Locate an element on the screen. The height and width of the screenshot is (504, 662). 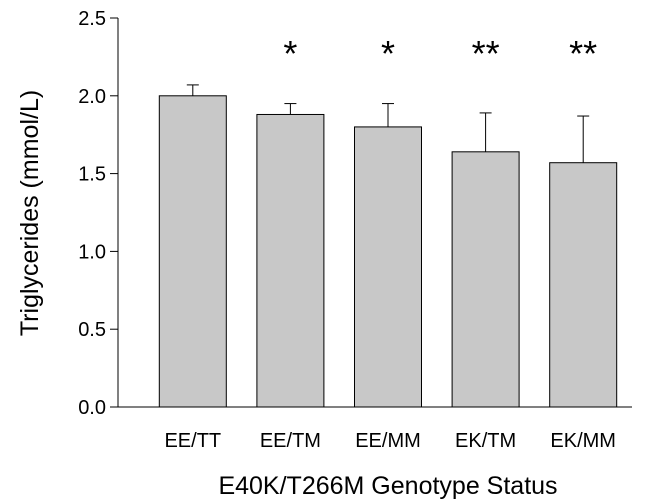
bar-EK/TM is located at coordinates (485, 279).